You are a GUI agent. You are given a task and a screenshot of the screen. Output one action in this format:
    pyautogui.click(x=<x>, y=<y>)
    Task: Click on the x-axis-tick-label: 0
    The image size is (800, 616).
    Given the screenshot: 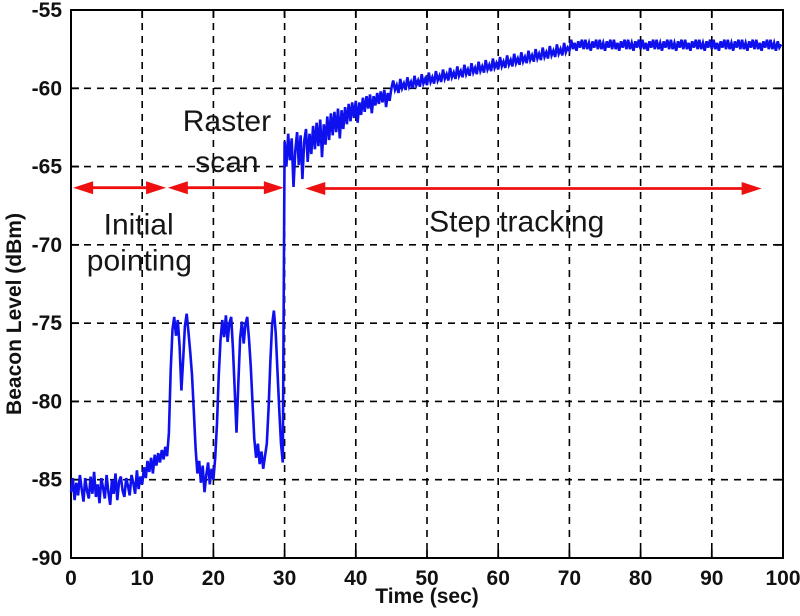 What is the action you would take?
    pyautogui.click(x=71, y=578)
    